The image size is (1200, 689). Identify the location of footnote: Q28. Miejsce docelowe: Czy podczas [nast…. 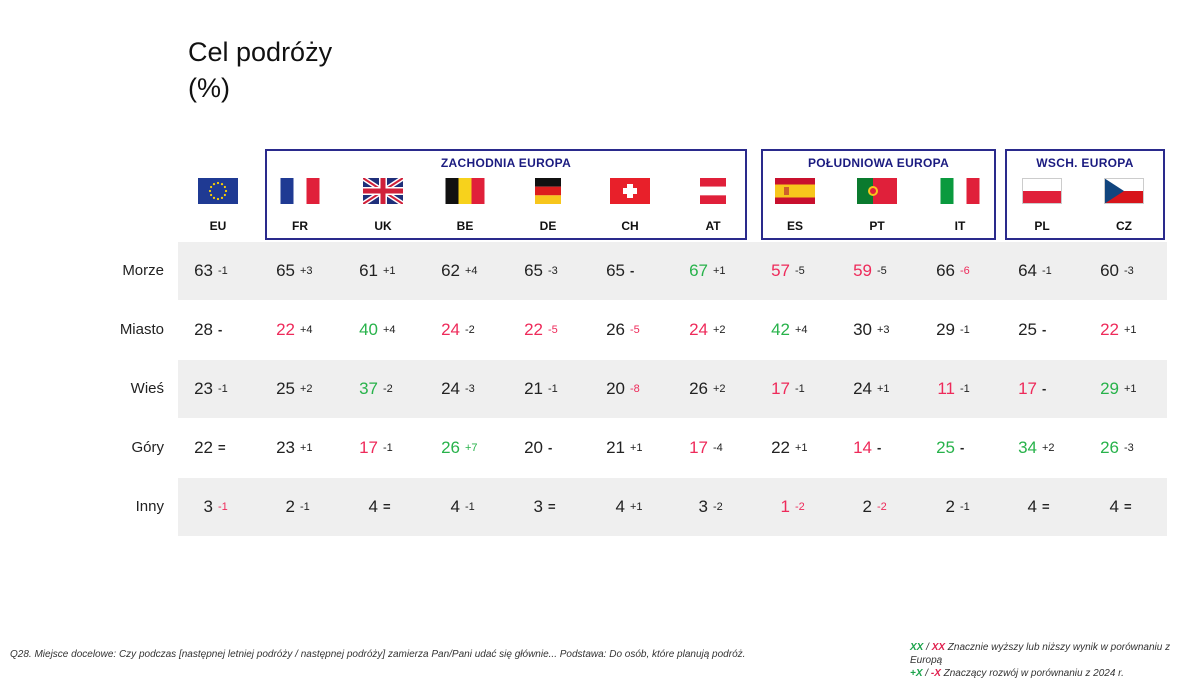
(378, 654).